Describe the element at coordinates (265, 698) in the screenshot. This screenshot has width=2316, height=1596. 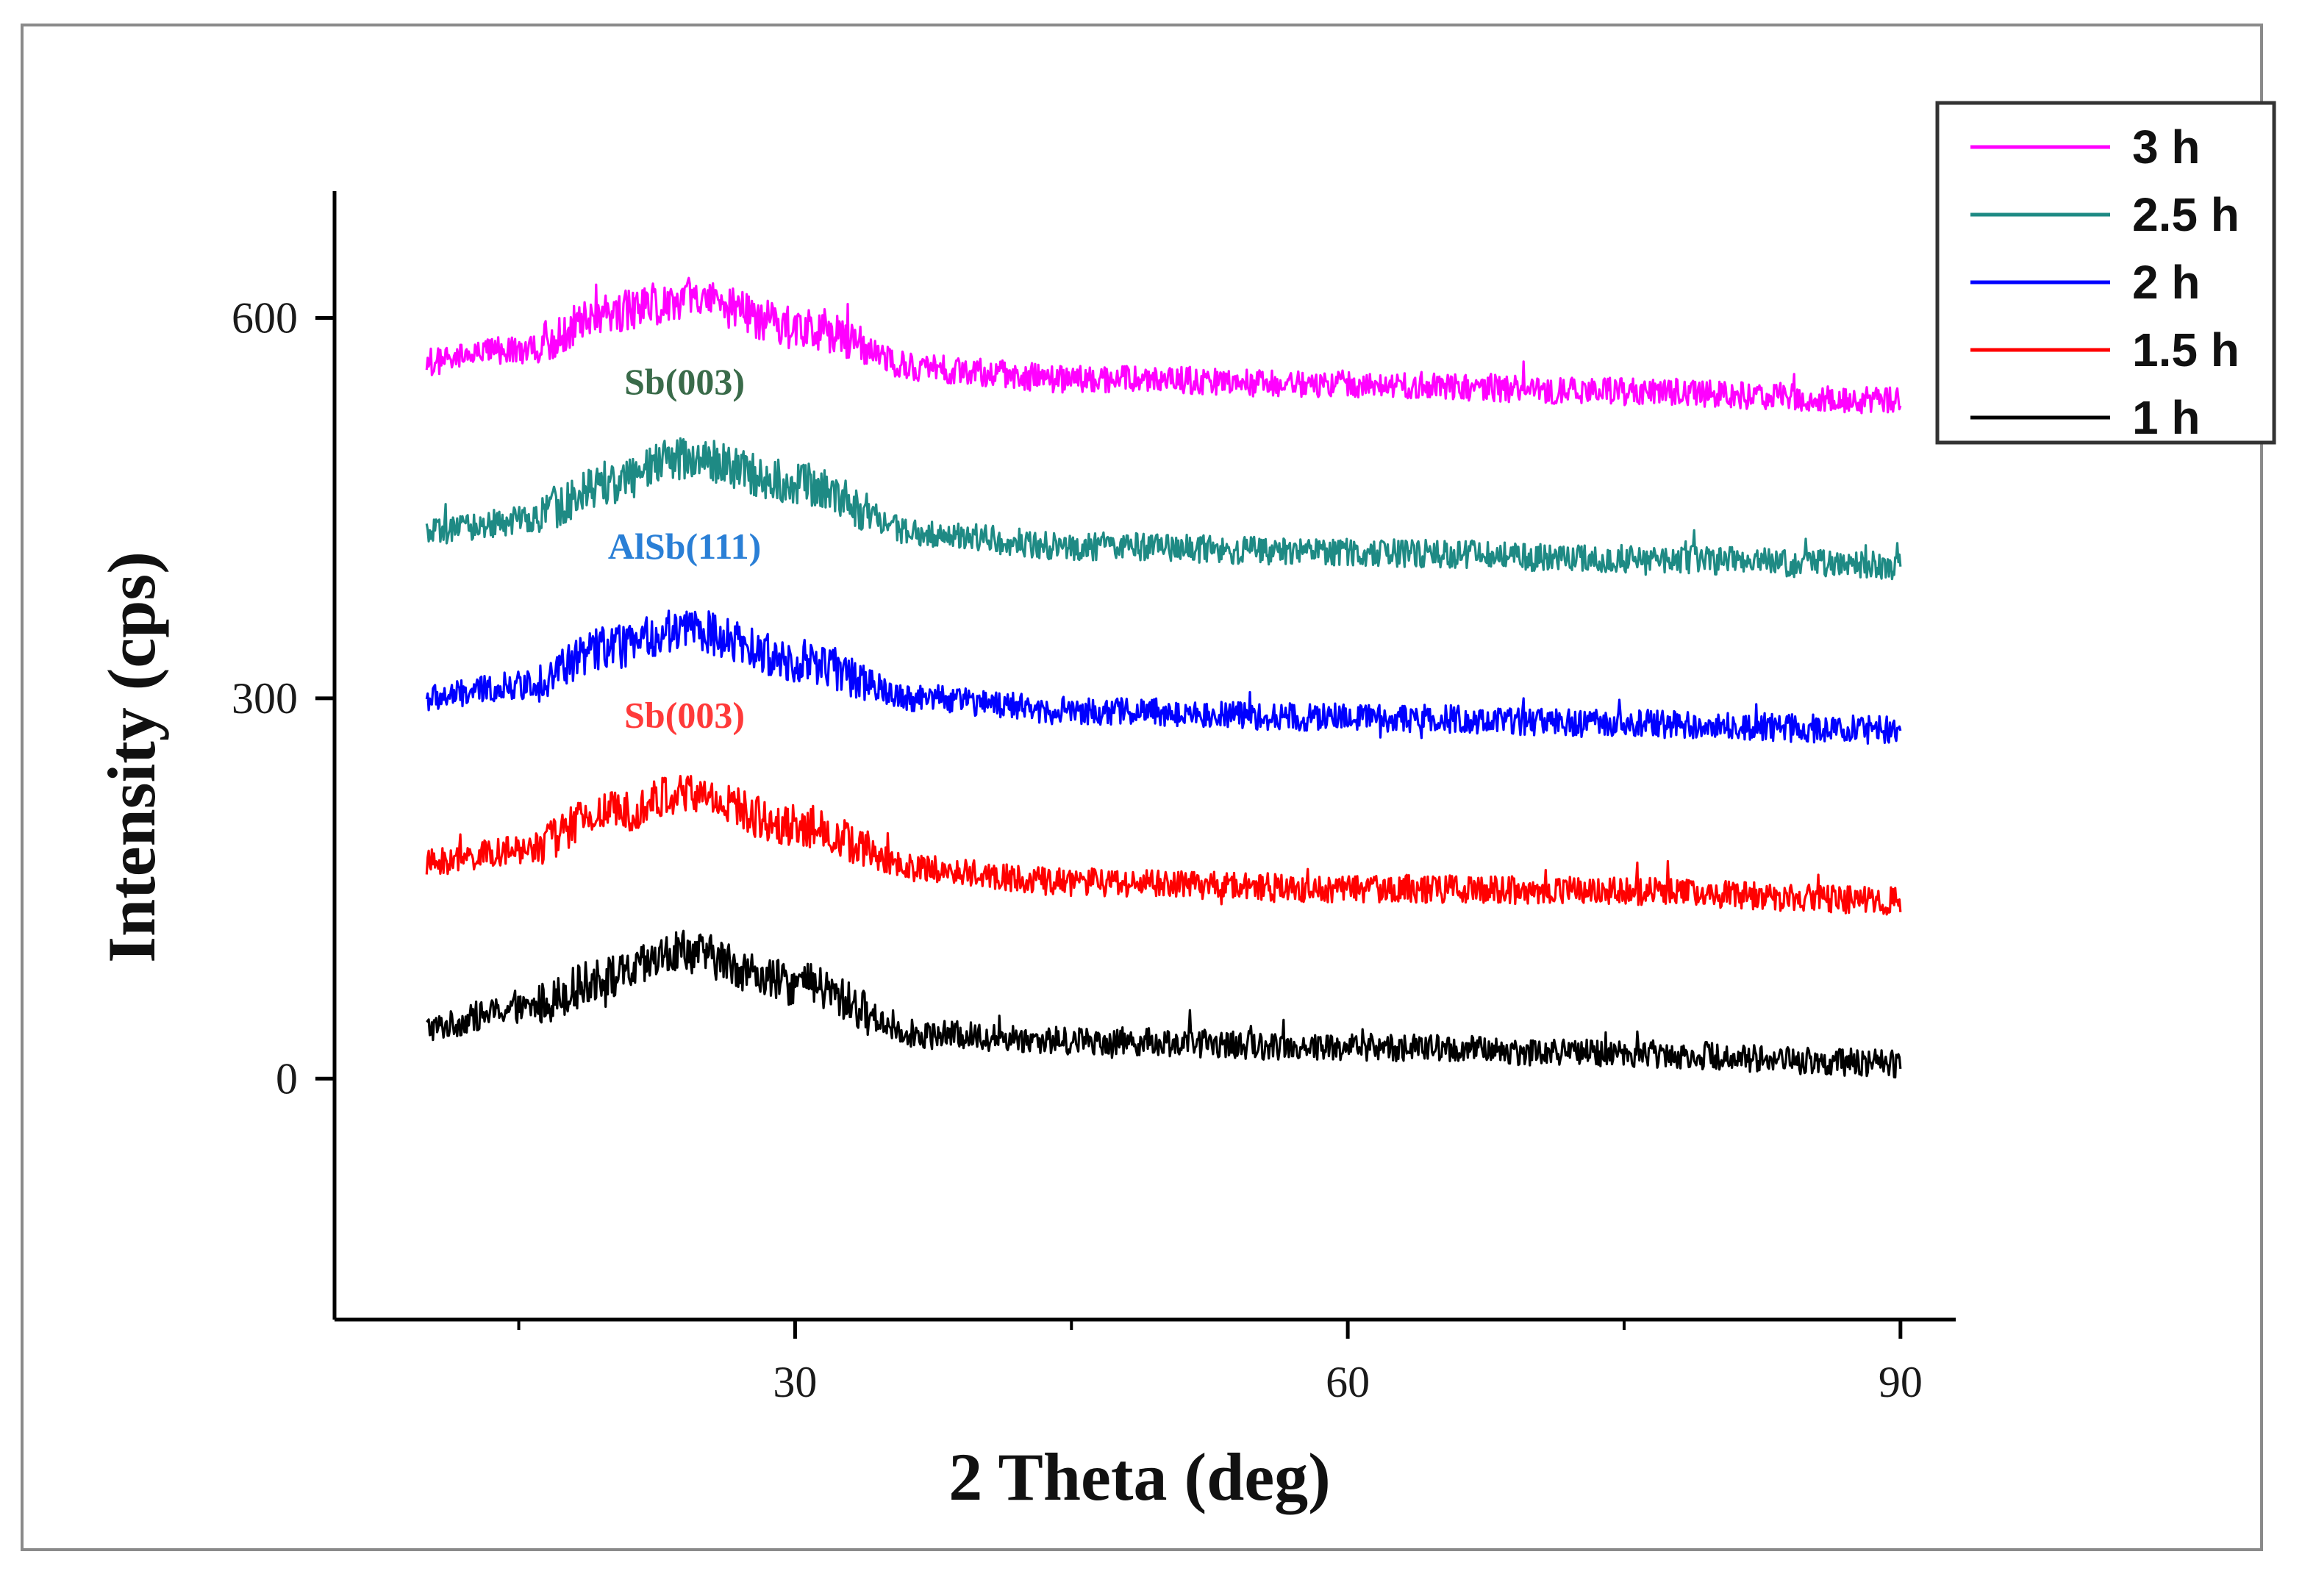
I see `y-tick-label-300: 300` at that location.